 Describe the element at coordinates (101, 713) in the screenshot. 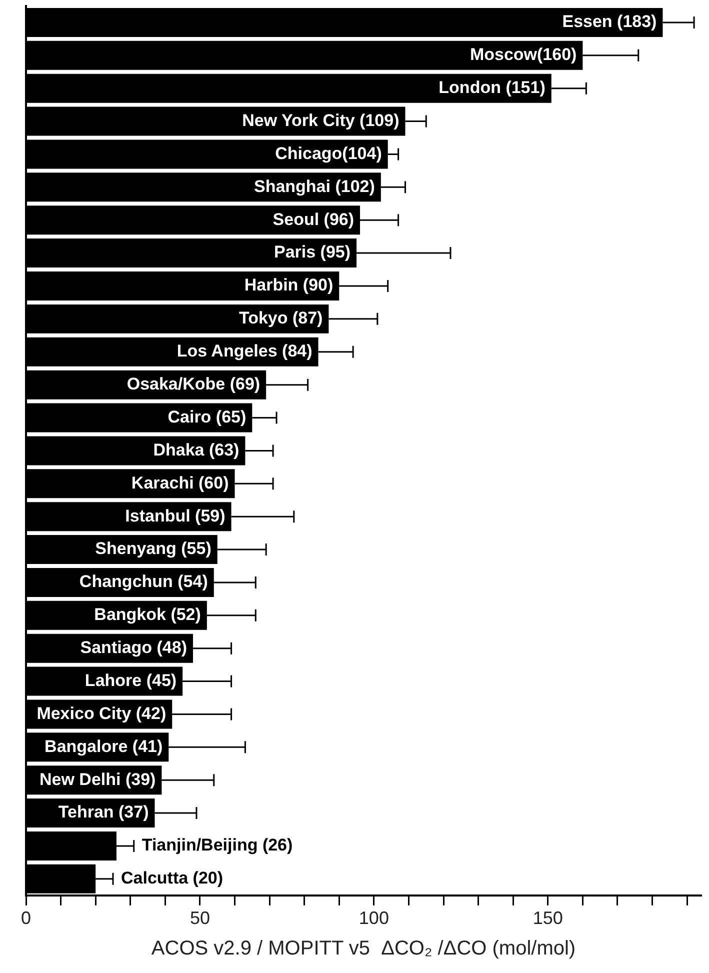

I see `y-tick-label: Mexico City (42)` at that location.